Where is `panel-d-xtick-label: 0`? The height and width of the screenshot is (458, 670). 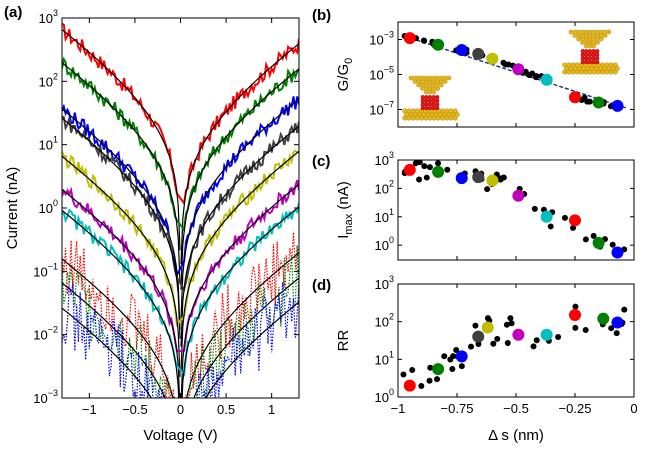
panel-d-xtick-label: 0 is located at coordinates (633, 408).